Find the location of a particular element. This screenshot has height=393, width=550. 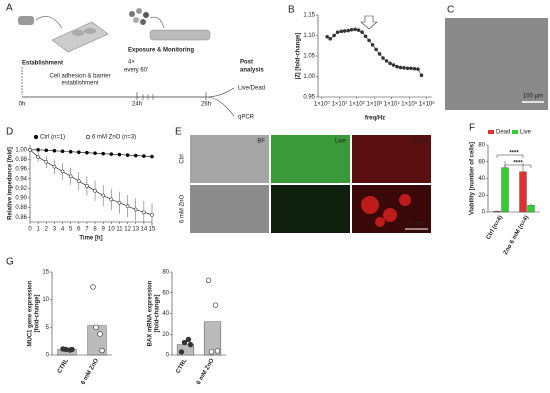

column-label: Live is located at coordinates (341, 142).